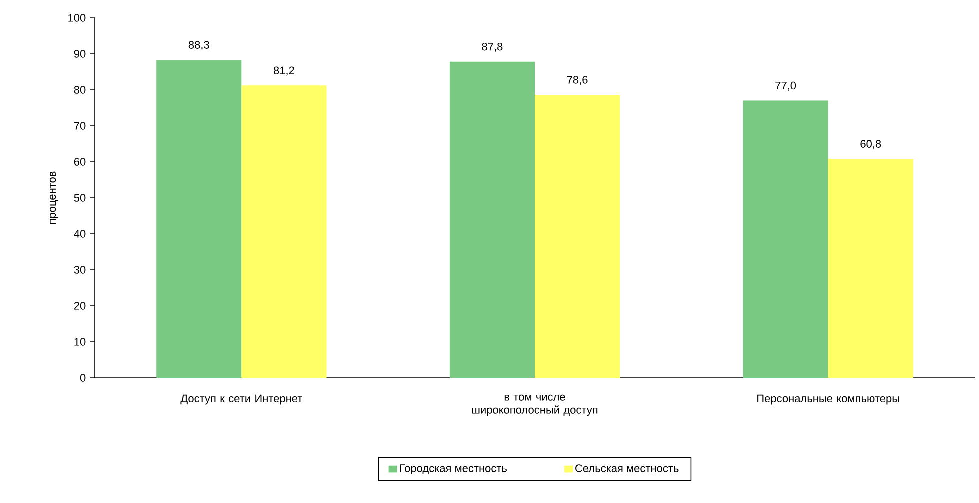 This screenshot has width=979, height=503. I want to click on y-tick-label: 100, so click(77, 18).